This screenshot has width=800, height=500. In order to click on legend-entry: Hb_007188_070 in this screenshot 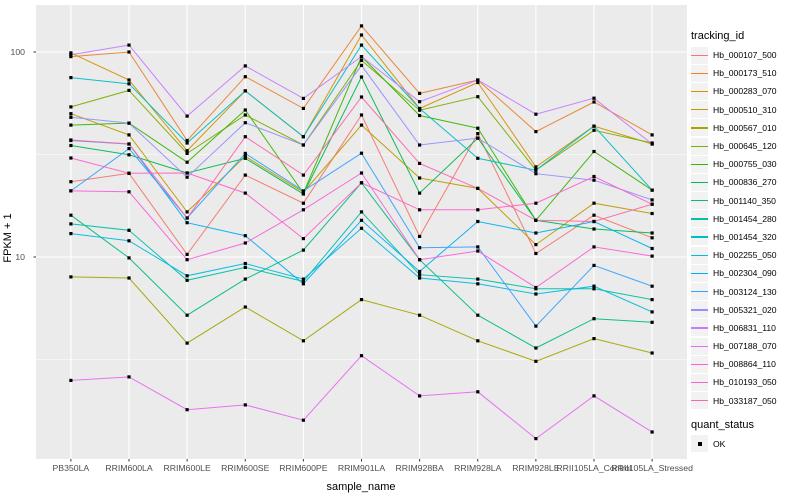, I will do `click(745, 346)`.